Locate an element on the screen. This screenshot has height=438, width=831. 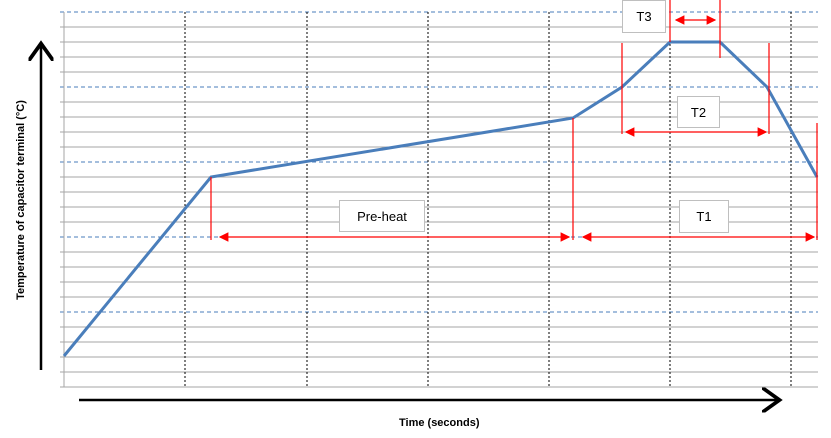
y-axis-label: Temperature of capacitor terminal (°C) is located at coordinates (21, 200).